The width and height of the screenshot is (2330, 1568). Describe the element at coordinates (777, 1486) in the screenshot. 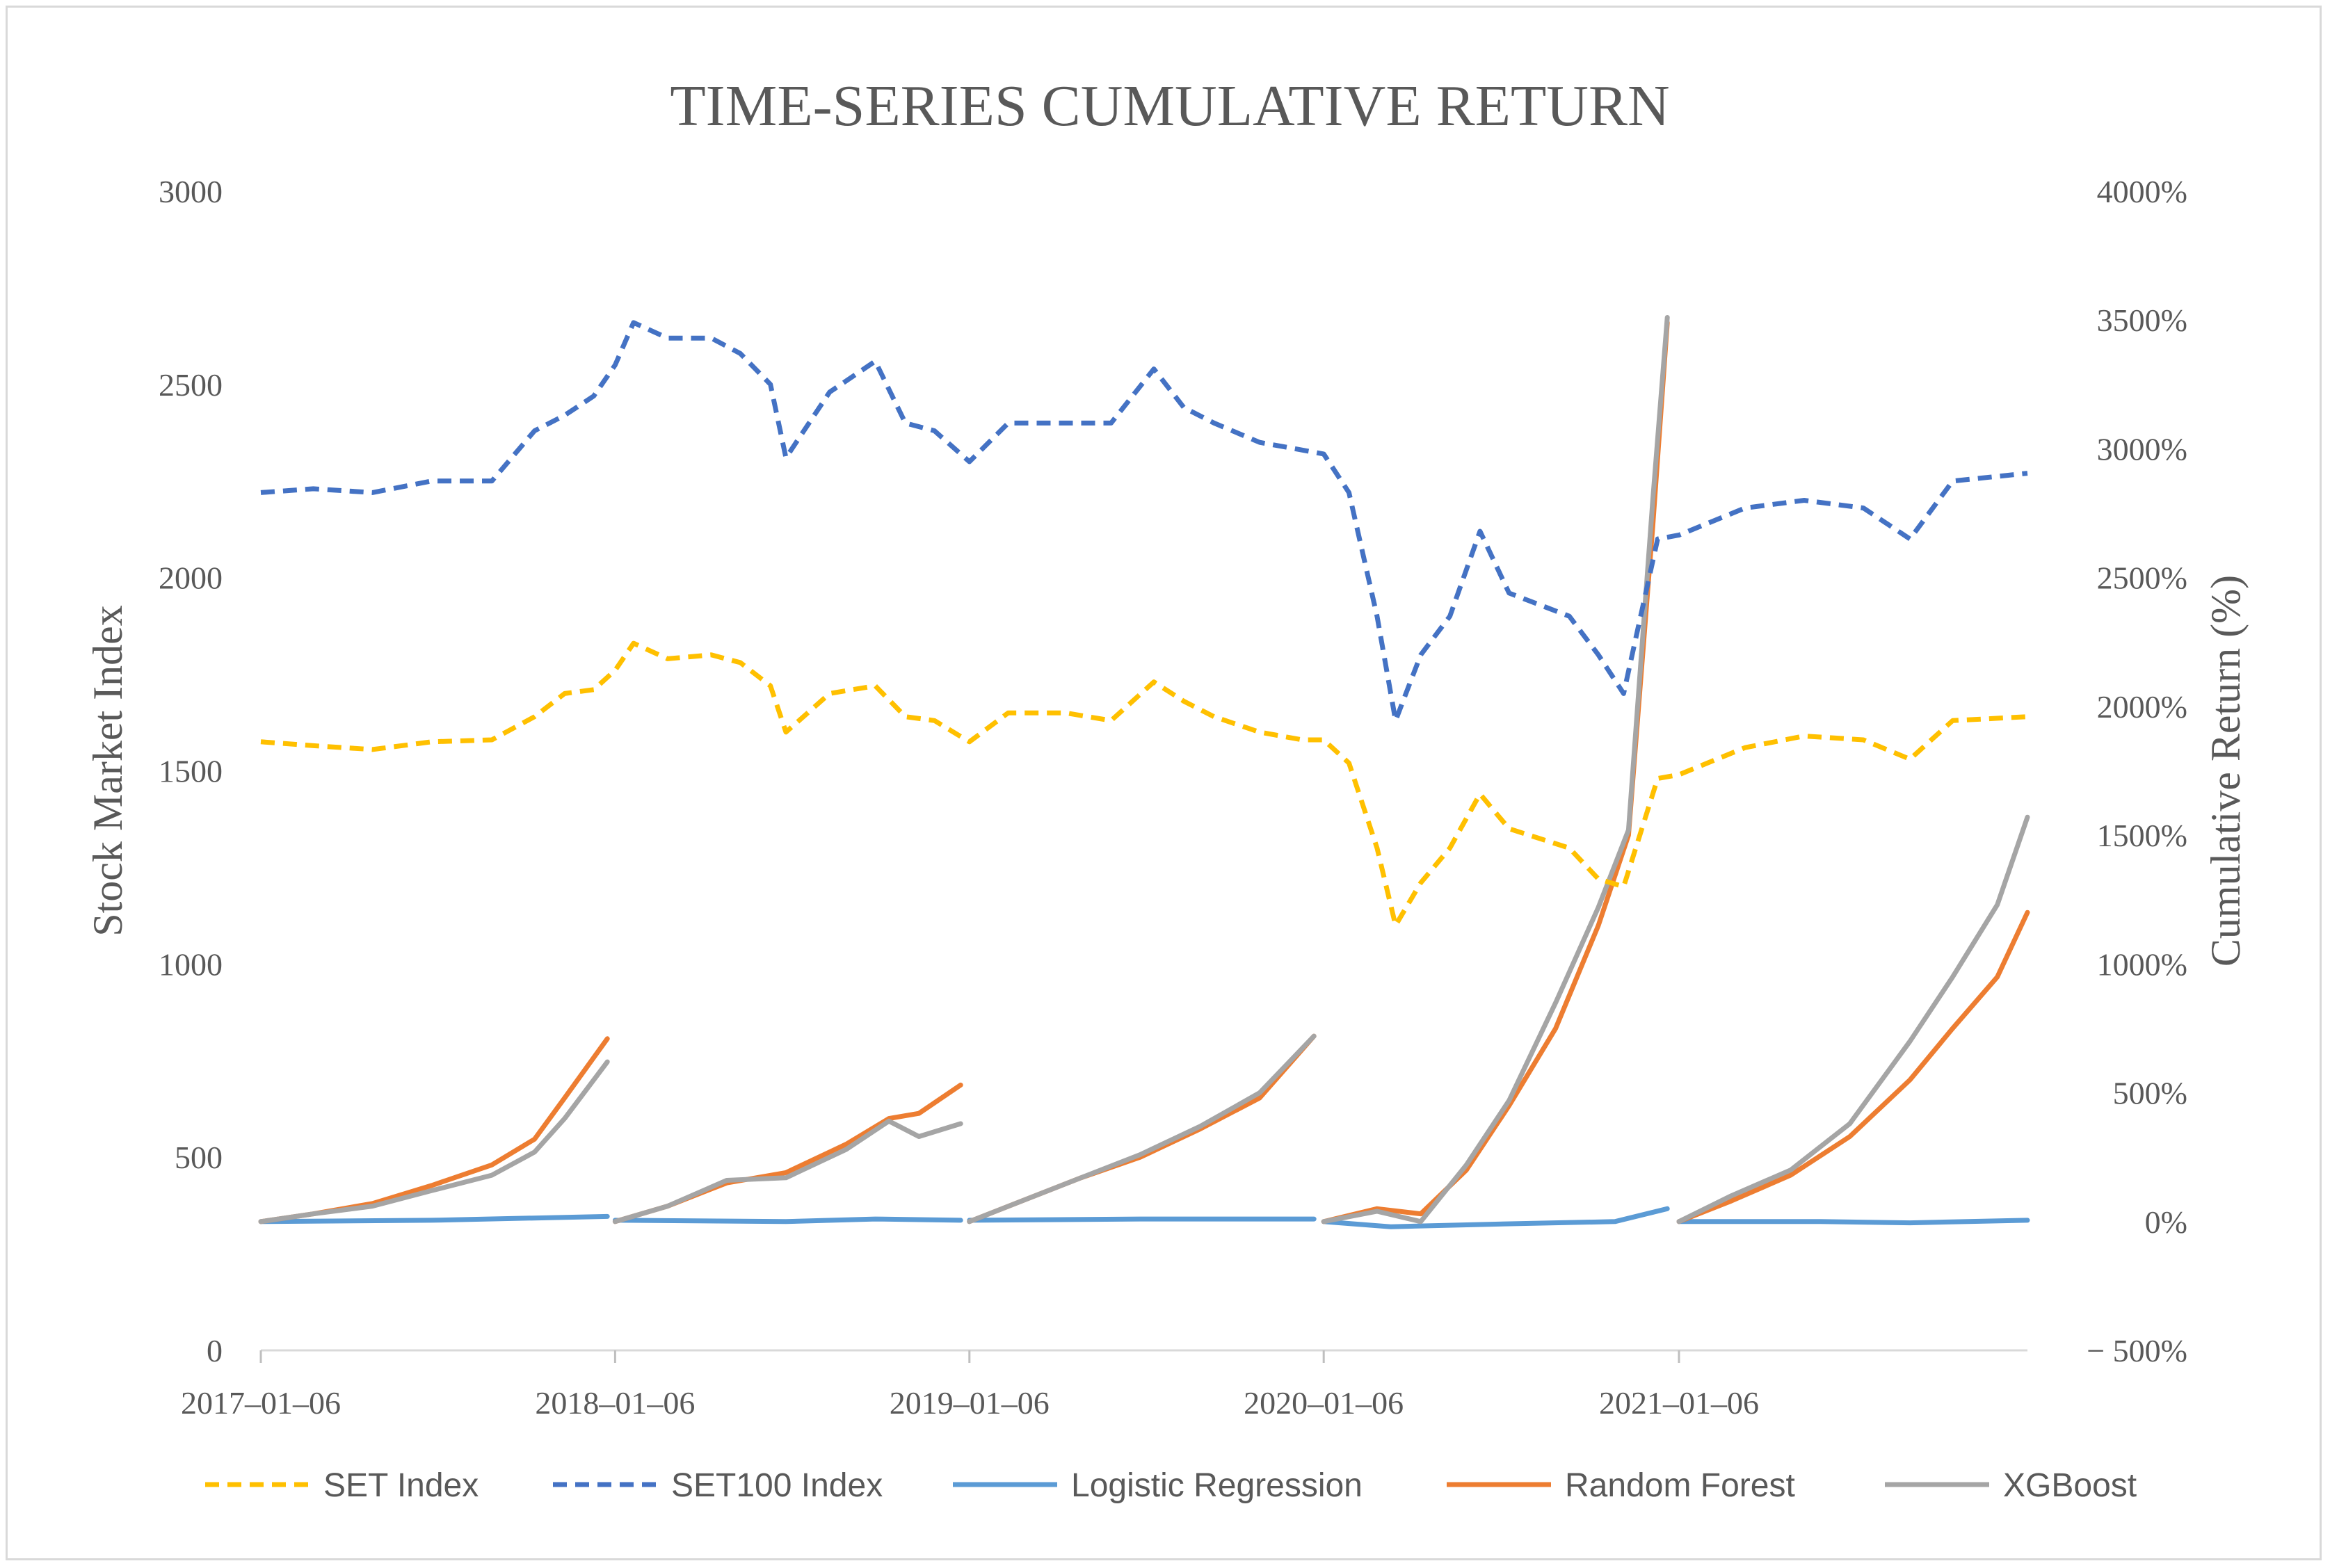

I see `legend-label-set100-index: SET100 Index` at that location.